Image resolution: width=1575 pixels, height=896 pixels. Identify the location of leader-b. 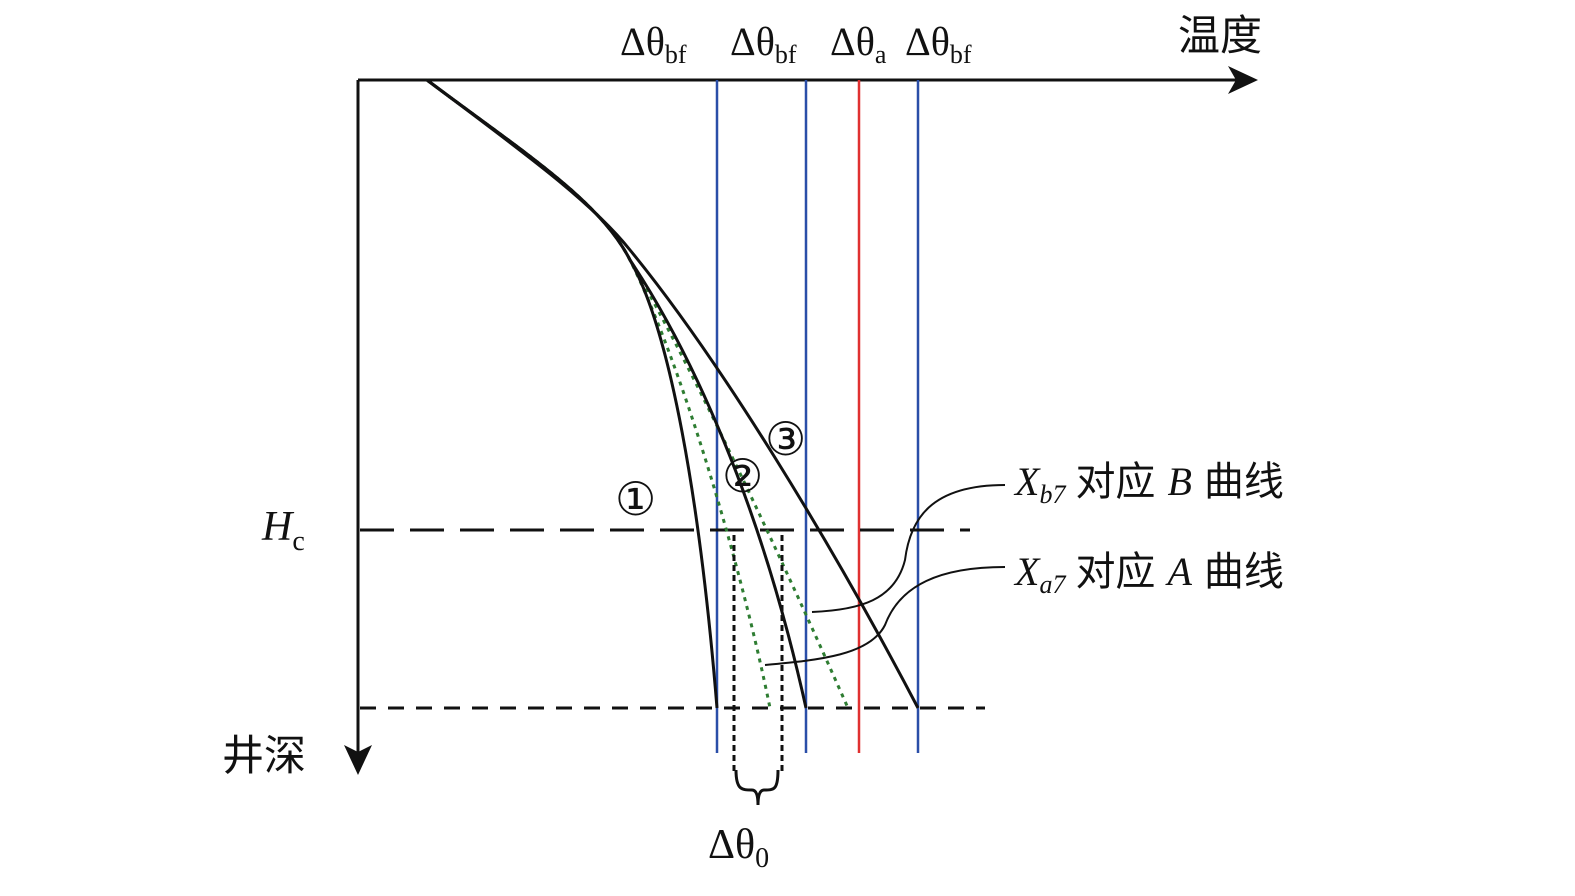
(908, 548).